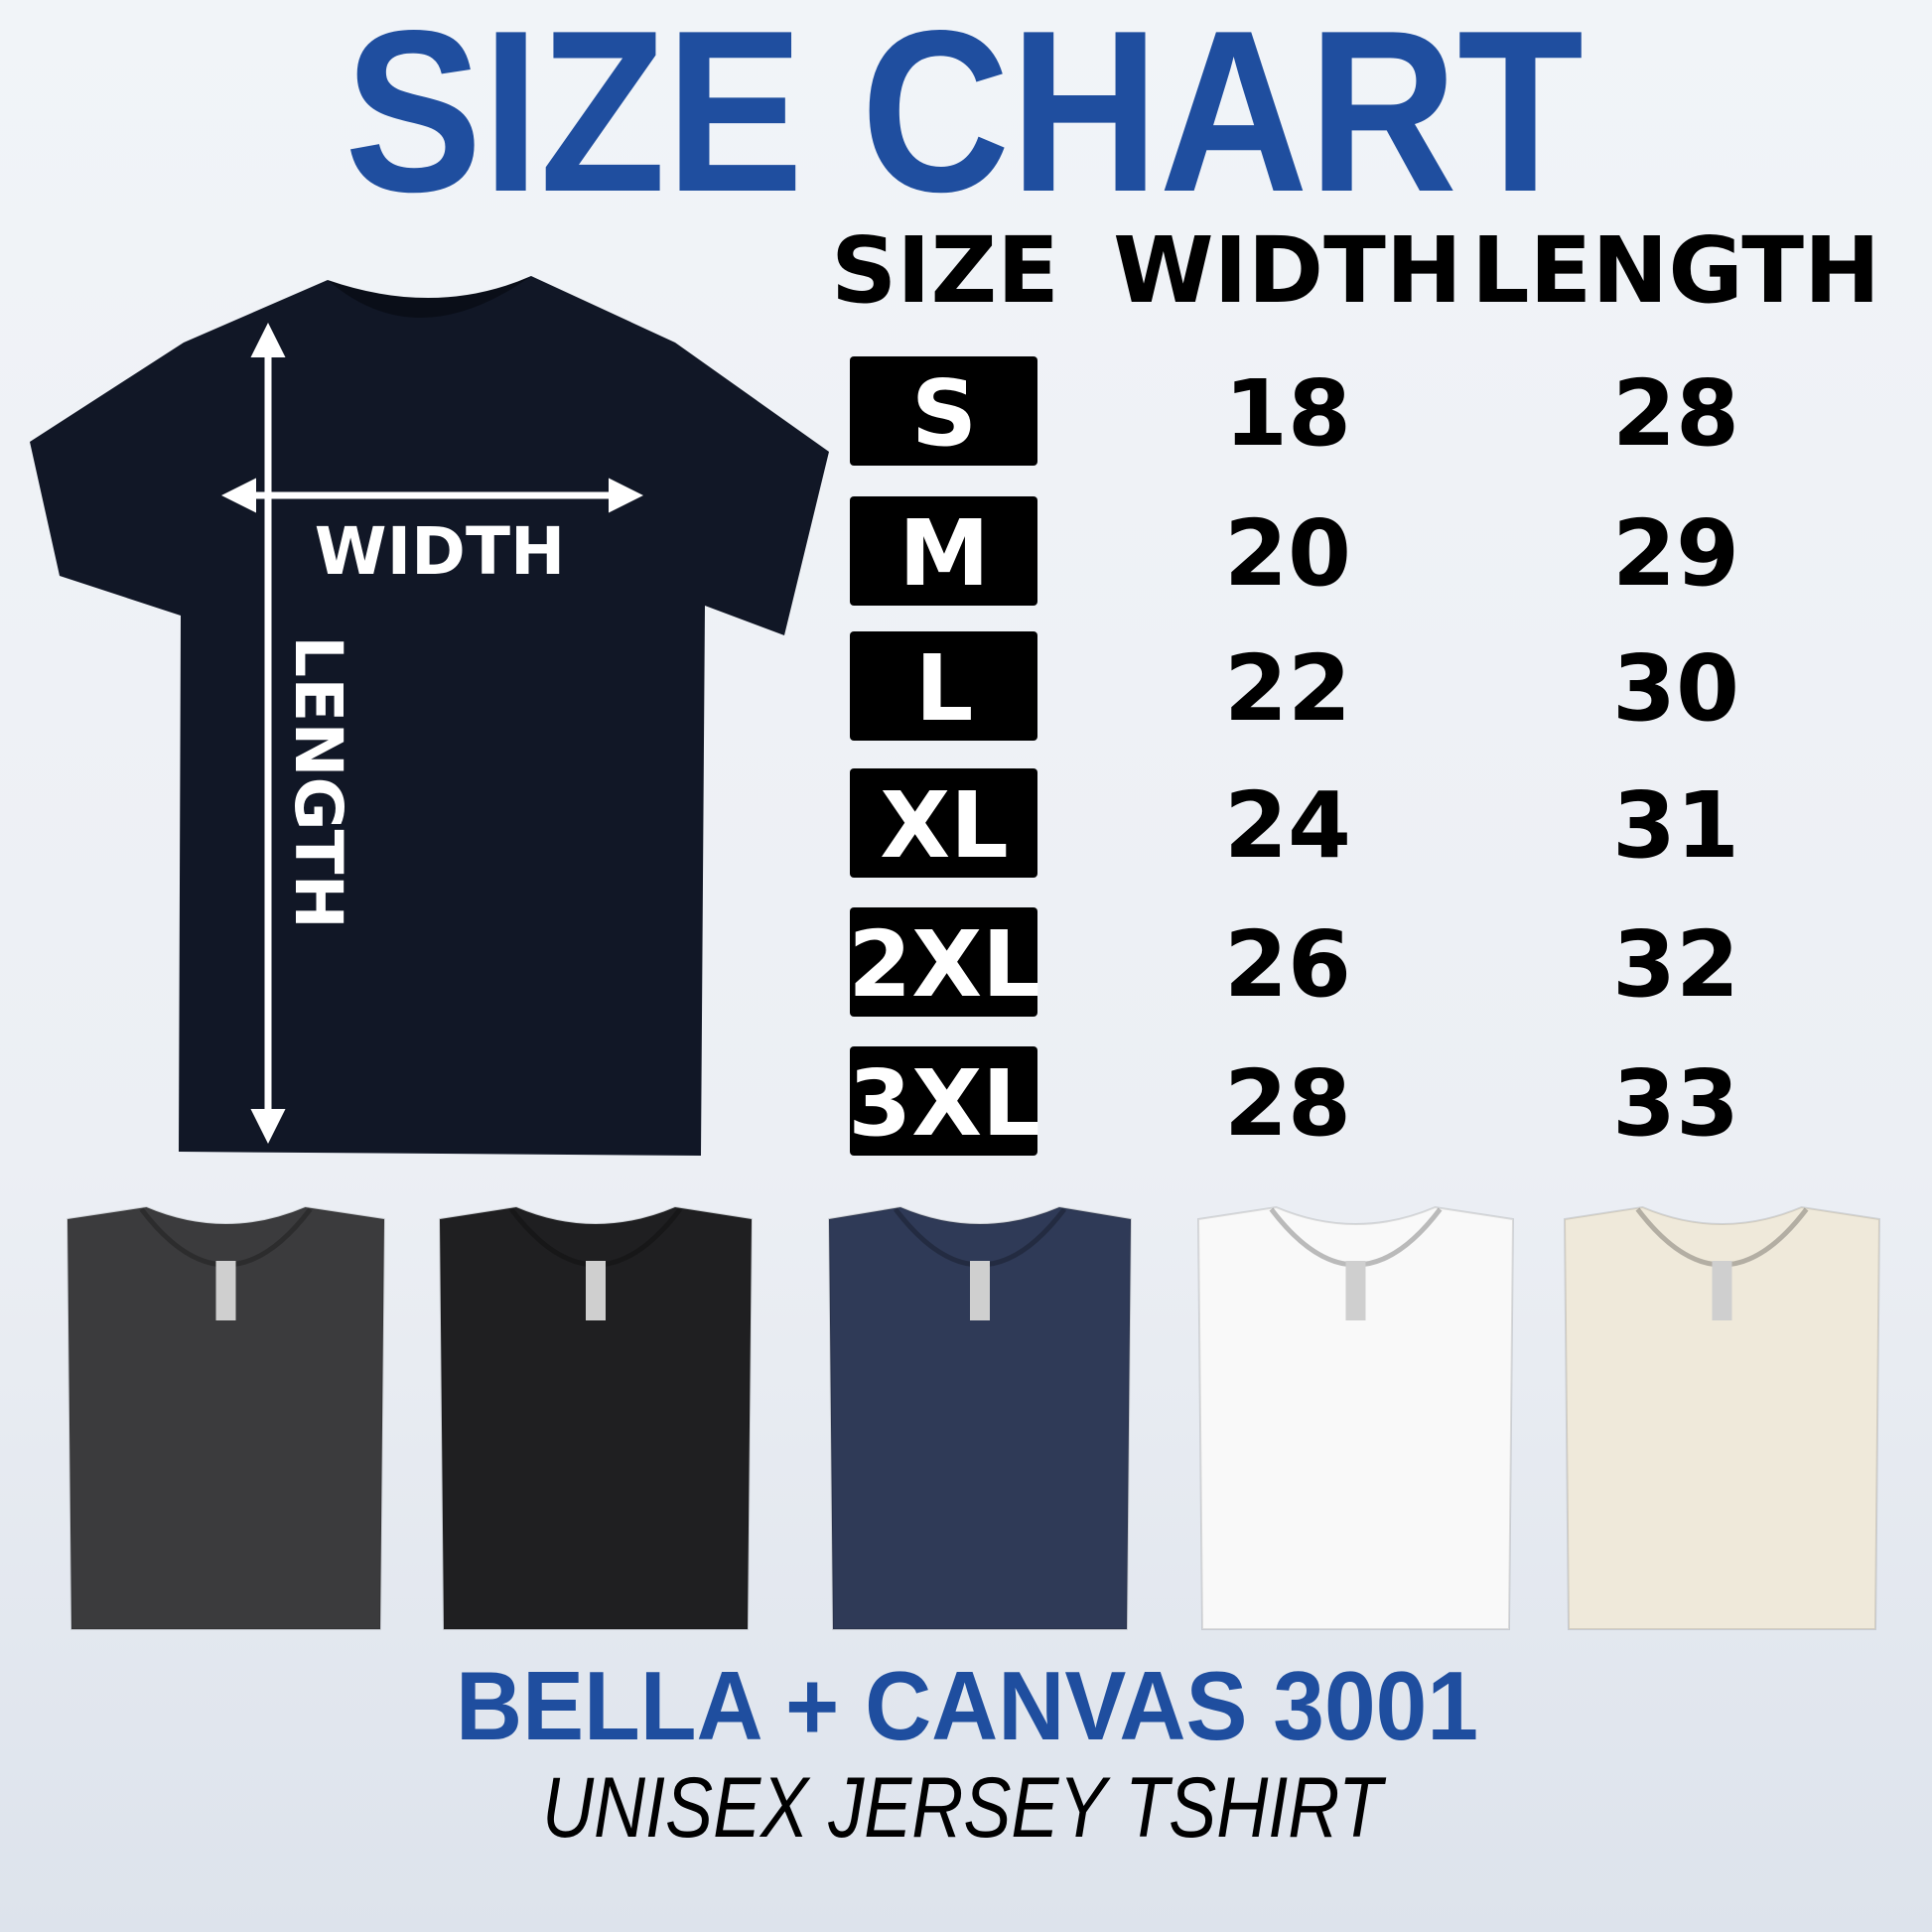 Image resolution: width=1932 pixels, height=1932 pixels. I want to click on table-row: L 22 30, so click(1294, 687).